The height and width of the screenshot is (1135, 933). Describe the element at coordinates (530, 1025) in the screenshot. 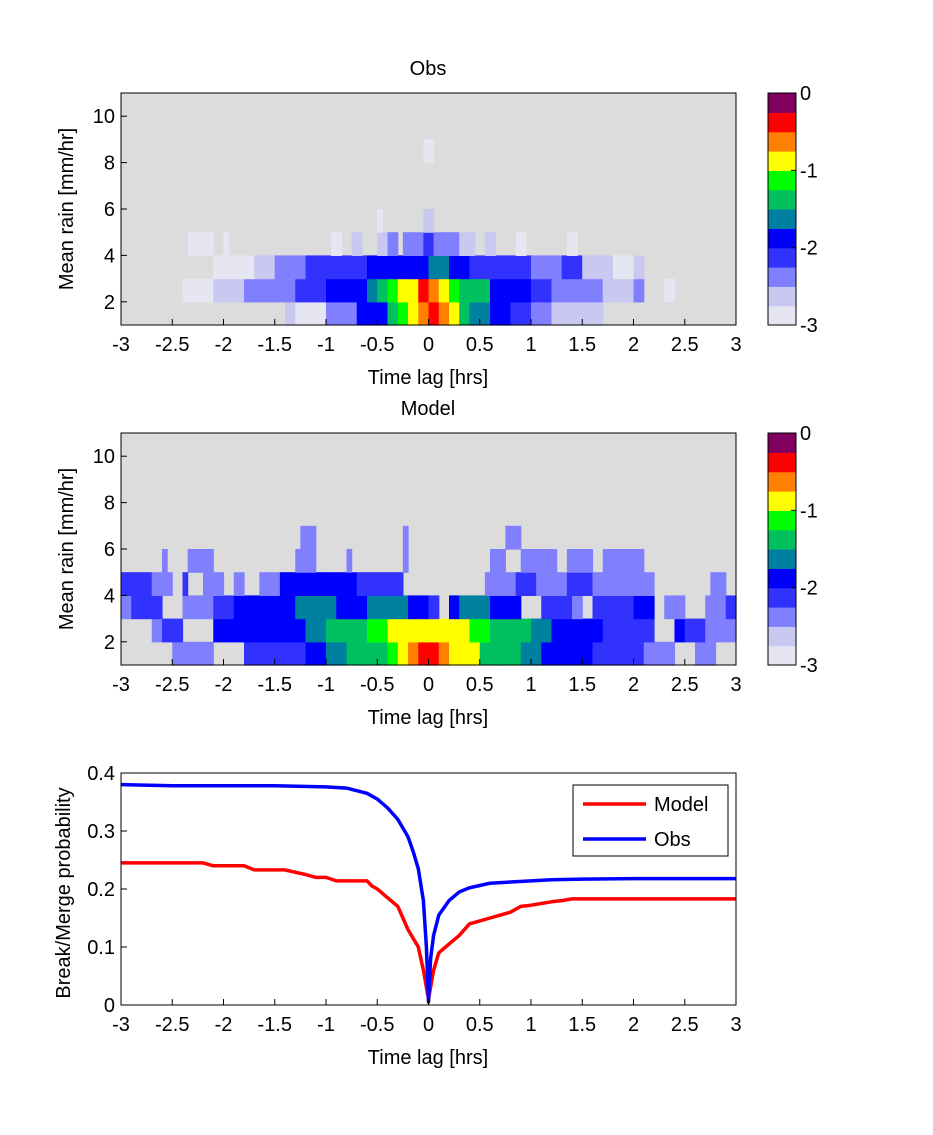

I see `line-x-tick-label: 1` at that location.